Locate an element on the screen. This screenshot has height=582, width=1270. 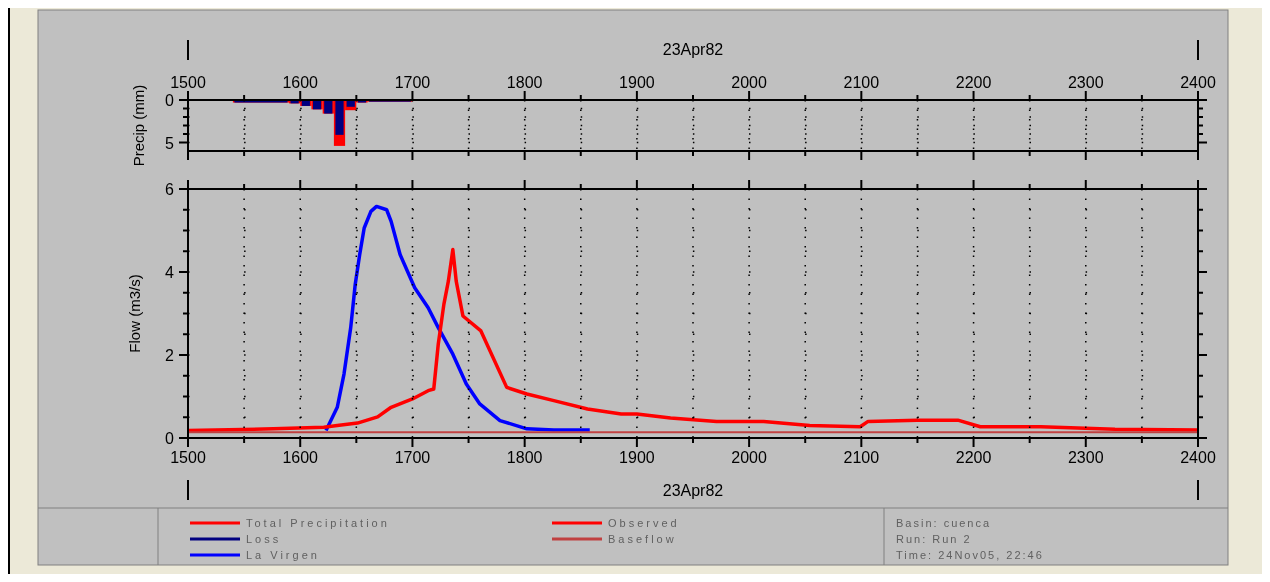
y-tick-label: 4 is located at coordinates (170, 272).